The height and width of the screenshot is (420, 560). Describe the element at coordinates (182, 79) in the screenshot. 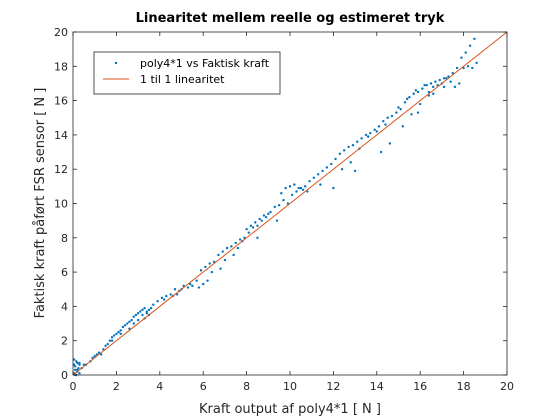

I see `legend-label-line: 1 til 1 linearitet` at that location.